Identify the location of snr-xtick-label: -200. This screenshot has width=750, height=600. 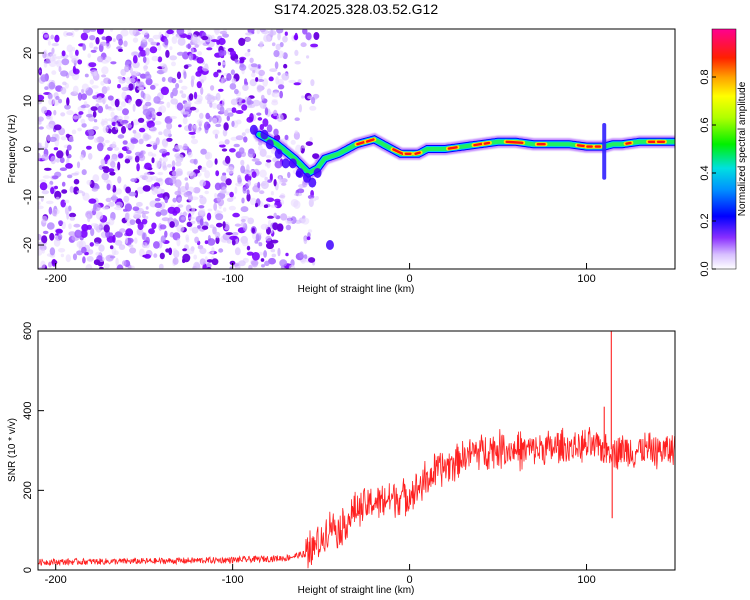
(56, 580).